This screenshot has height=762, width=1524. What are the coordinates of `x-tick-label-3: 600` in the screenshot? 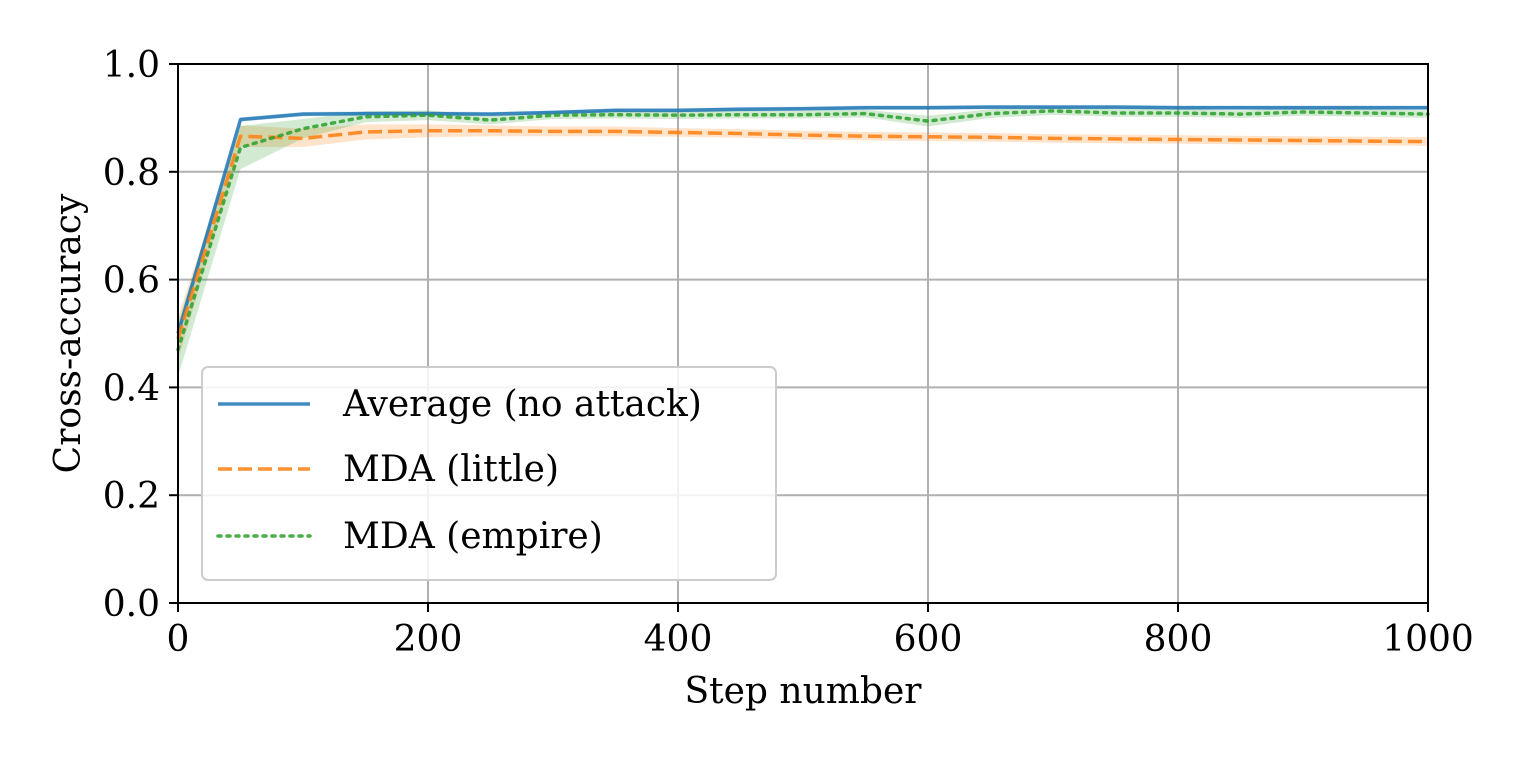 It's located at (928, 639).